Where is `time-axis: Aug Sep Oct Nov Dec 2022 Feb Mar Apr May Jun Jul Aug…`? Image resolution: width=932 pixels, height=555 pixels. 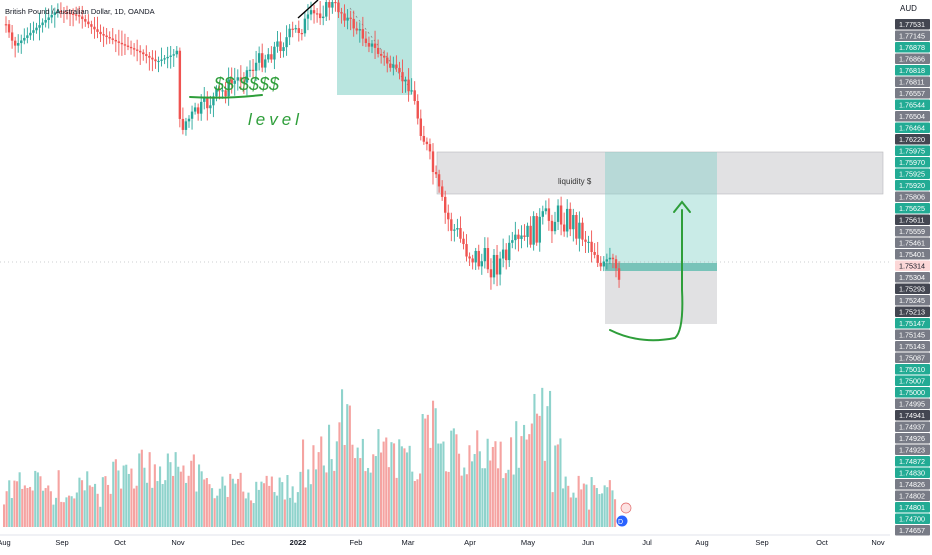
time-axis: Aug Sep Oct Nov Dec 2022 Feb Mar Apr May Jun Jul Aug… is located at coordinates (445, 540).